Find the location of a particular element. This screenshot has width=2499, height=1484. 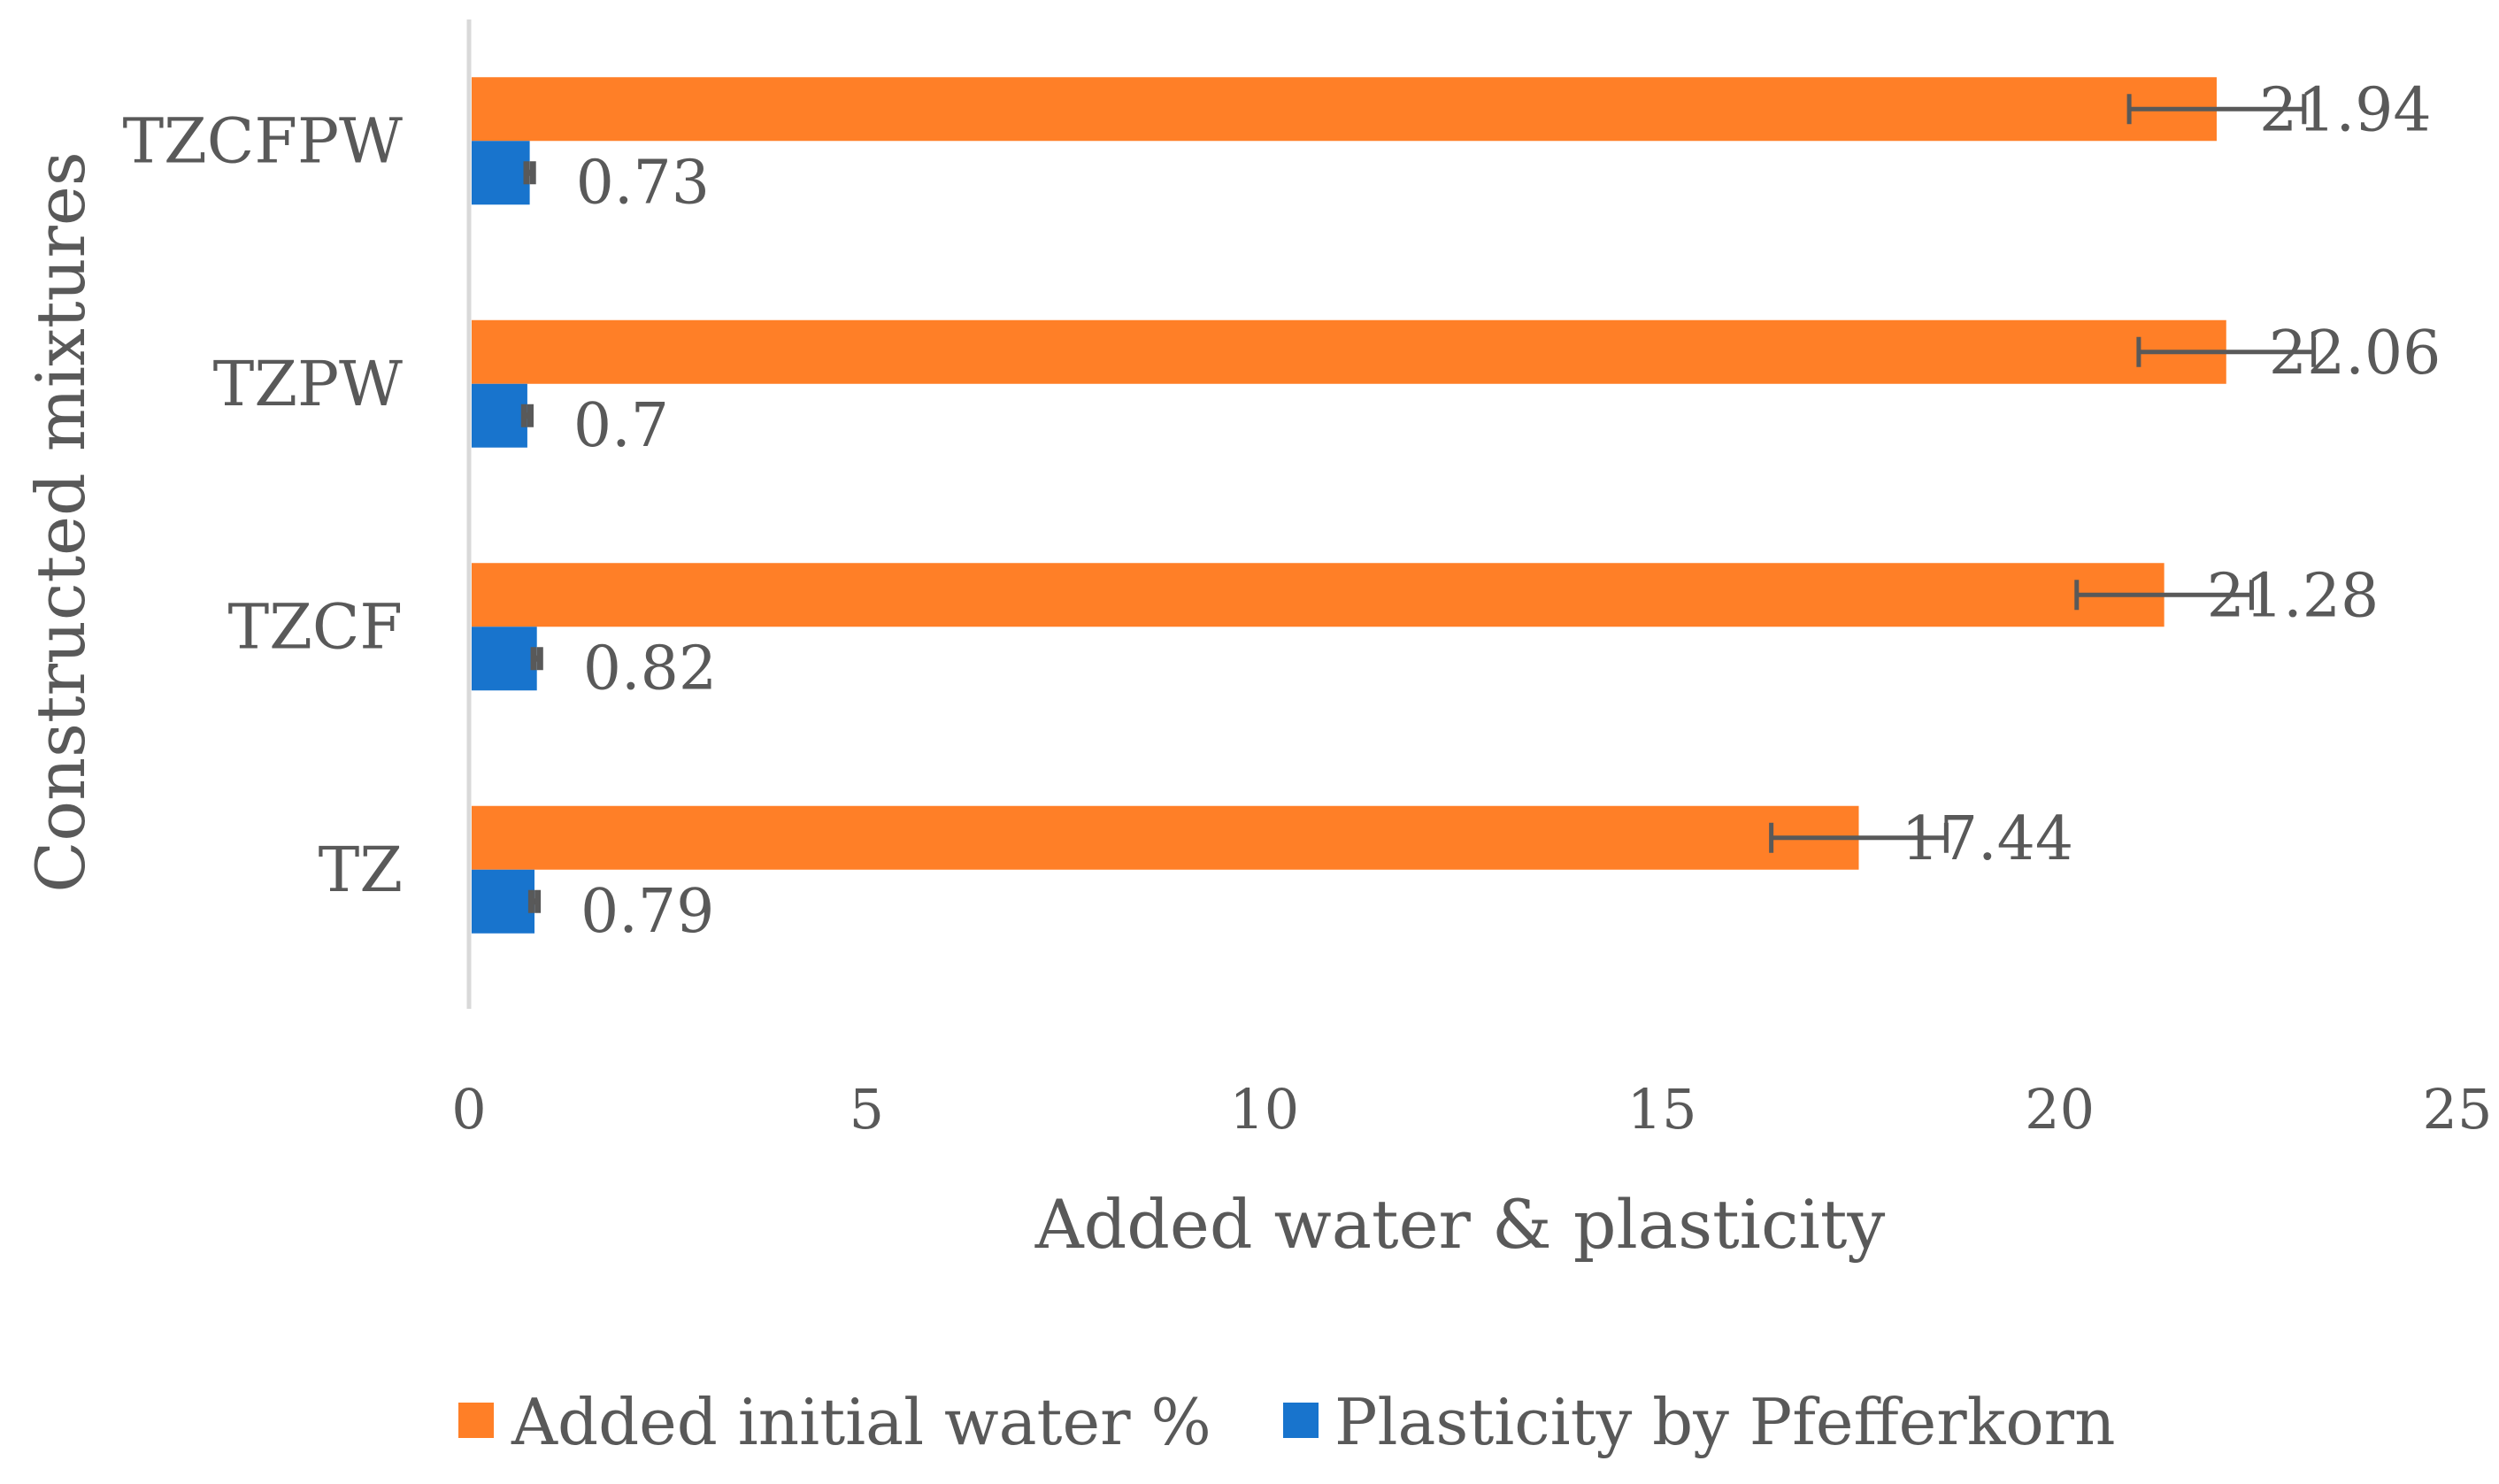

bar-added-water-tz is located at coordinates (1165, 837).